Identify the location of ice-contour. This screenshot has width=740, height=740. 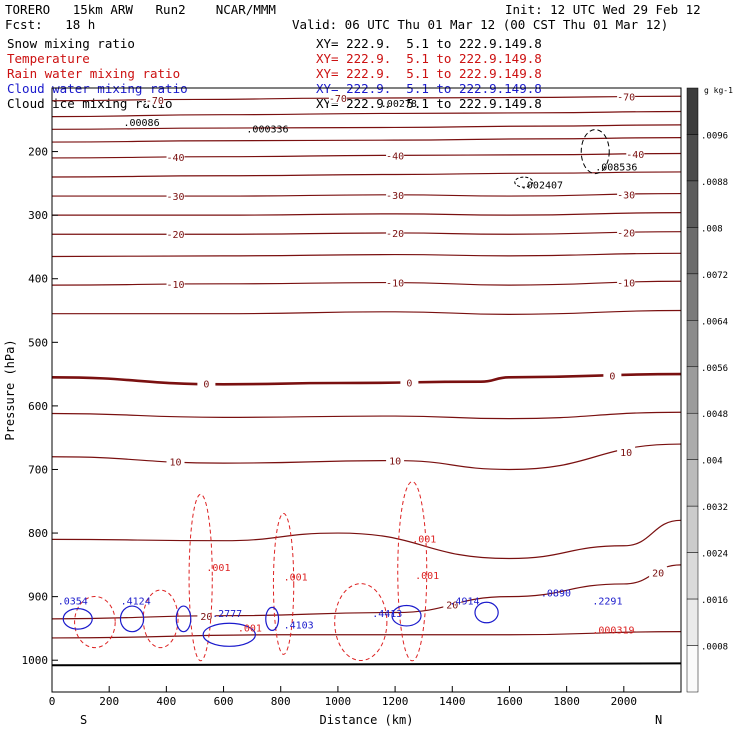
(524, 182).